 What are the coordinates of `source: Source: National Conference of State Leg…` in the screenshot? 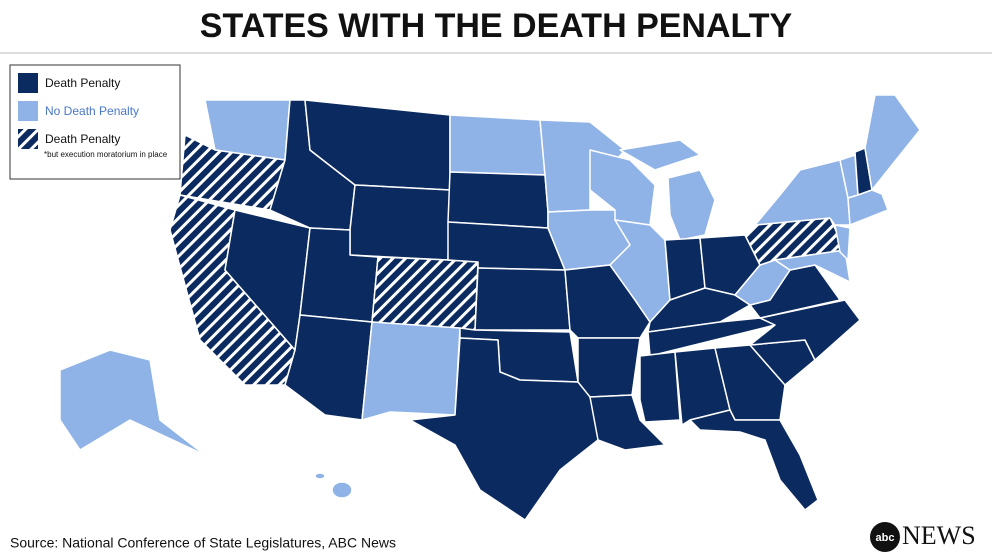 It's located at (203, 543).